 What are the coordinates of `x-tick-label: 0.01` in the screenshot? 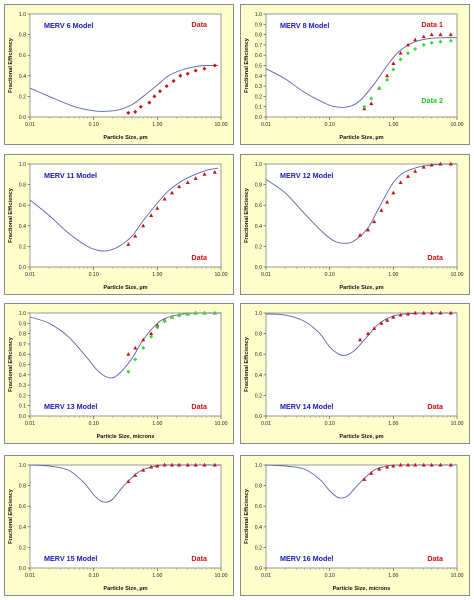 It's located at (266, 275).